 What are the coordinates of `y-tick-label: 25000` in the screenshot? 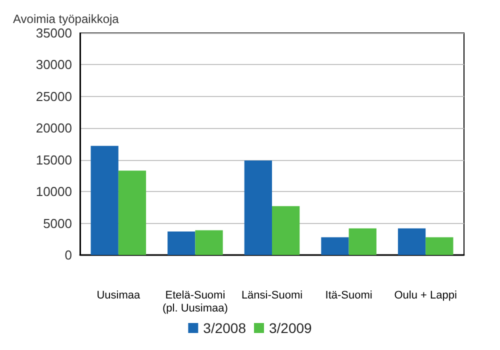 It's located at (54, 96).